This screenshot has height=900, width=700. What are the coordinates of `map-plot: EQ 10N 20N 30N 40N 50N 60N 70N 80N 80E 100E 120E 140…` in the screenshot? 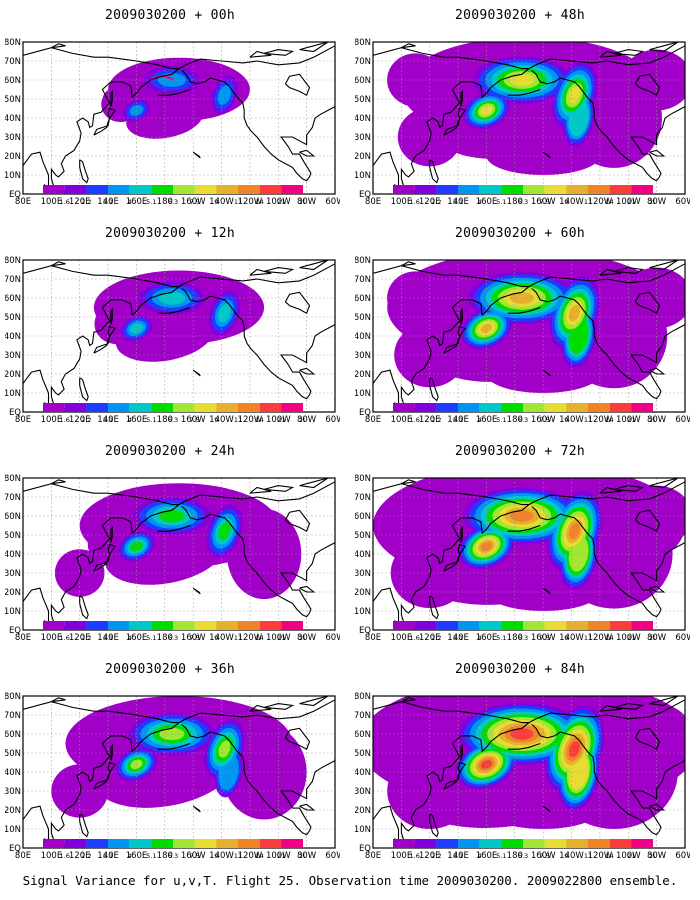 It's located at (172, 558).